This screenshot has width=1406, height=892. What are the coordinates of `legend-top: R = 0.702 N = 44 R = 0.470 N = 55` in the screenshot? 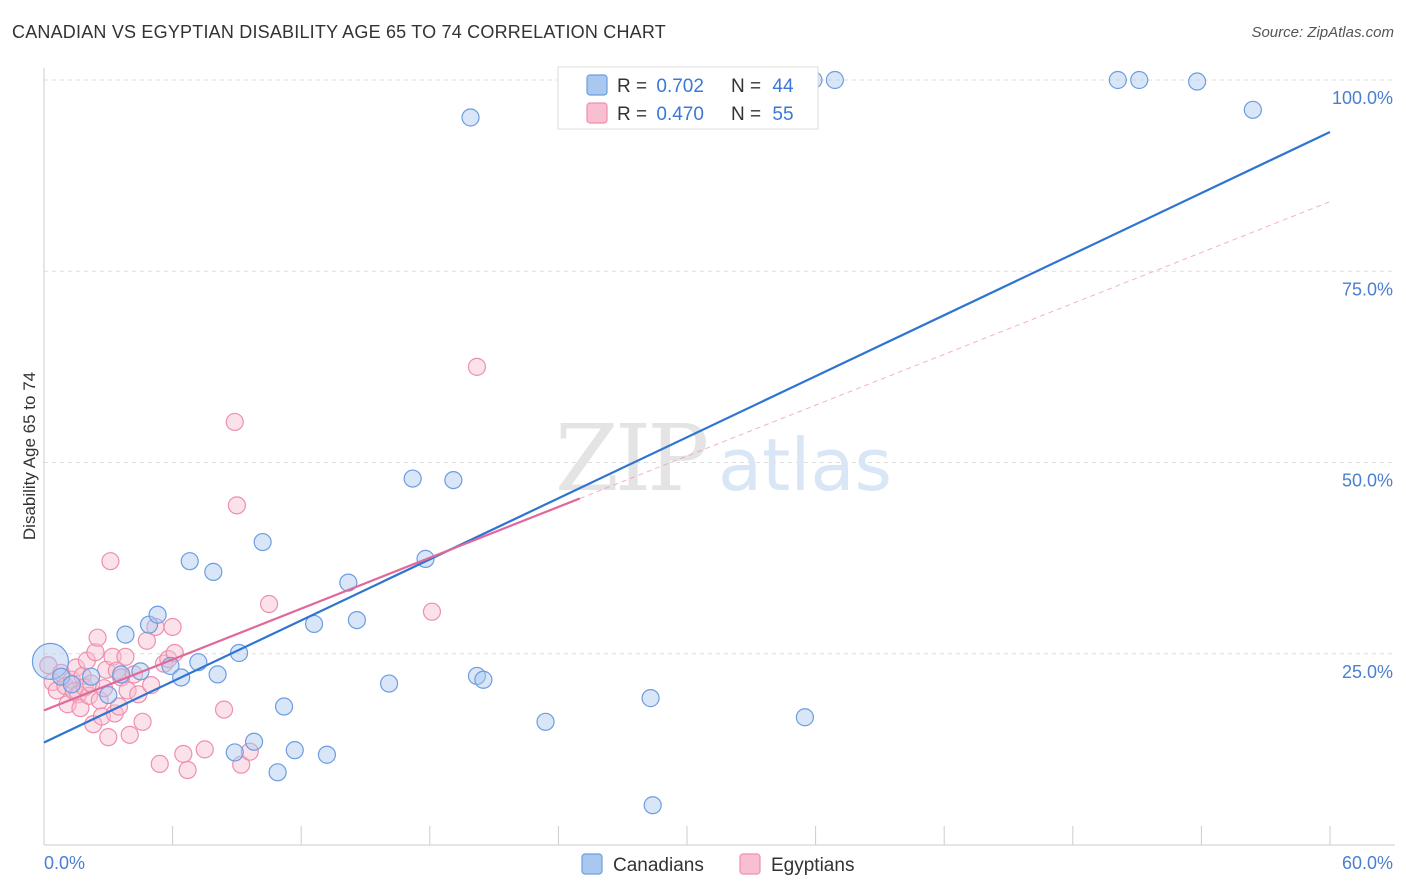 It's located at (688, 98).